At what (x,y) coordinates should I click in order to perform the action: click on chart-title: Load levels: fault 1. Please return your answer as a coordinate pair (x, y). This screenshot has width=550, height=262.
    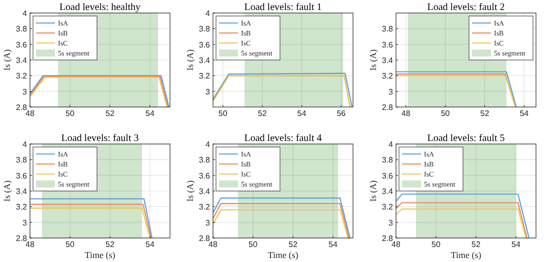
    Looking at the image, I should click on (283, 7).